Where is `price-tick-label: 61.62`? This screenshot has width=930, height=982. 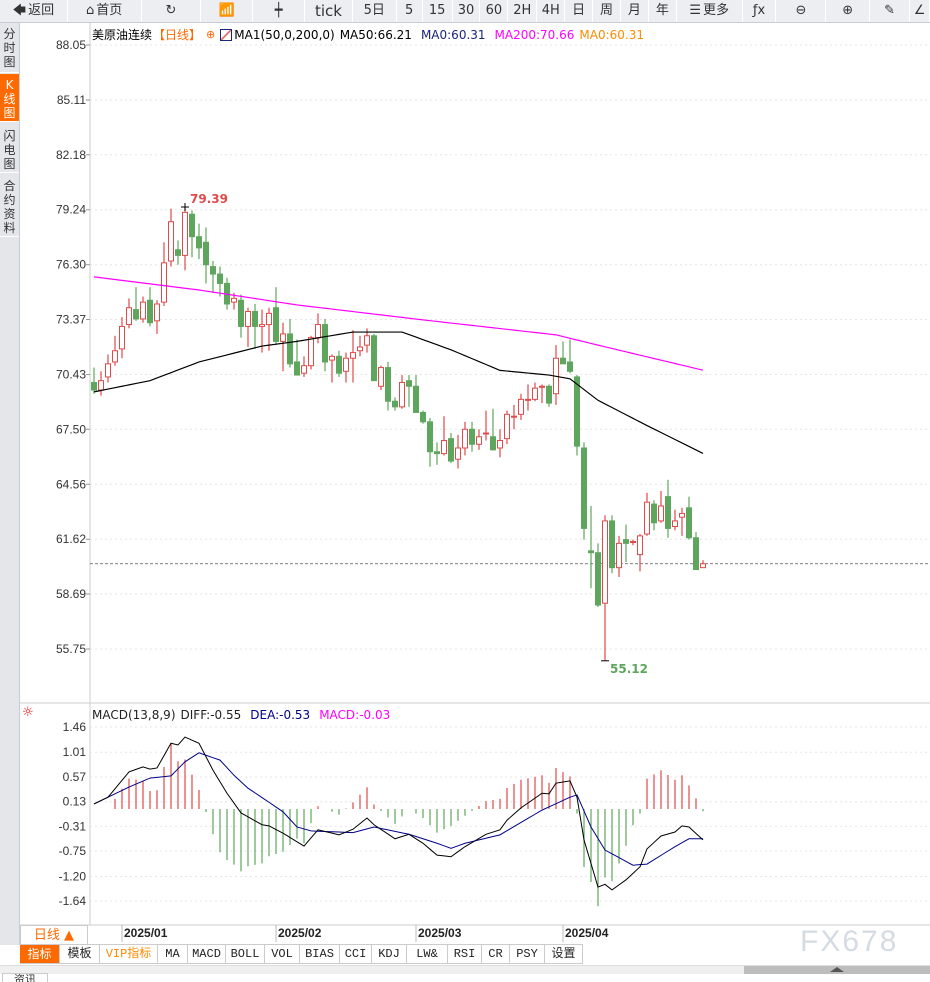
price-tick-label: 61.62 is located at coordinates (71, 539).